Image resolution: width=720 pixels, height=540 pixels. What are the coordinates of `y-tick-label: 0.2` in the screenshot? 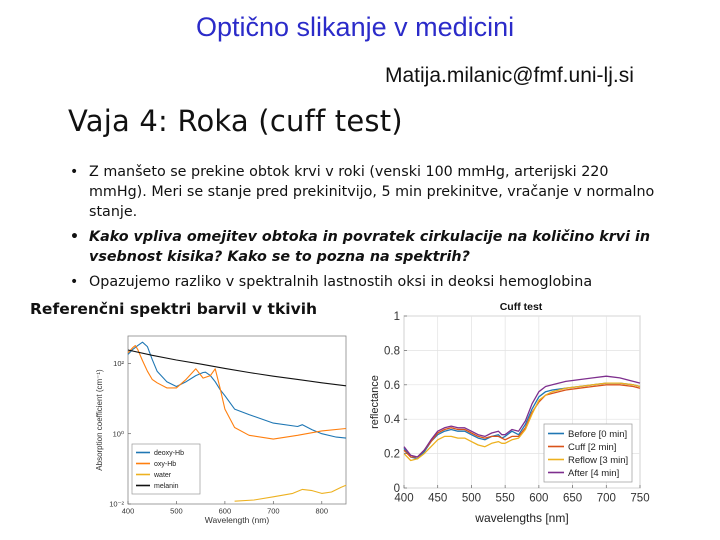 It's located at (392, 455).